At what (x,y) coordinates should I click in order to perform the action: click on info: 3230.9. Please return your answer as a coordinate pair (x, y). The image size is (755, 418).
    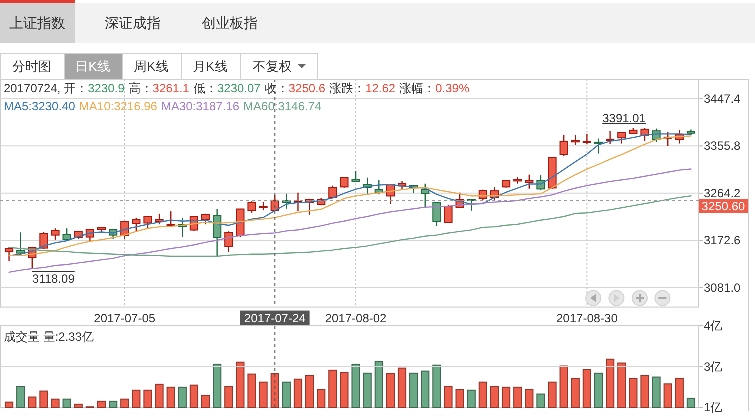
    Looking at the image, I should click on (106, 89).